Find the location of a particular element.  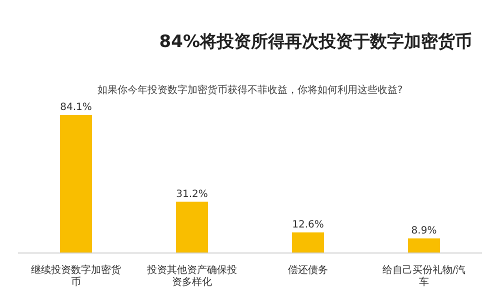

chart-subtitle: 如果你今年投资数字加密货币获得不菲收益，你将如何利用这些收益? is located at coordinates (250, 90).